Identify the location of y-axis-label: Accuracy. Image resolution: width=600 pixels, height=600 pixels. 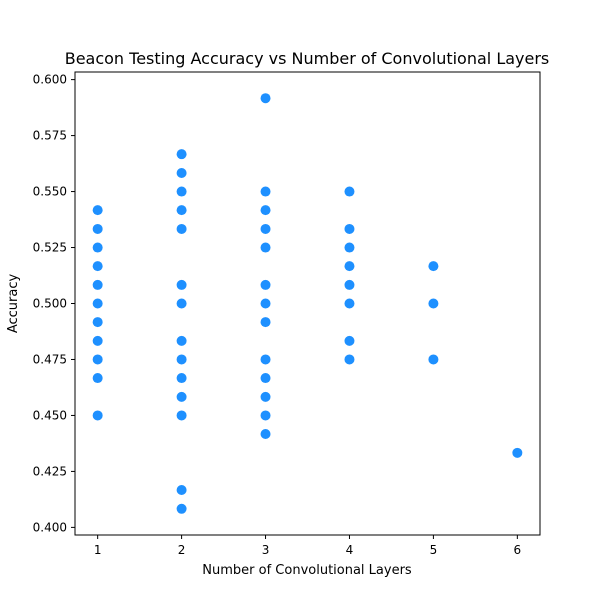
(13, 304).